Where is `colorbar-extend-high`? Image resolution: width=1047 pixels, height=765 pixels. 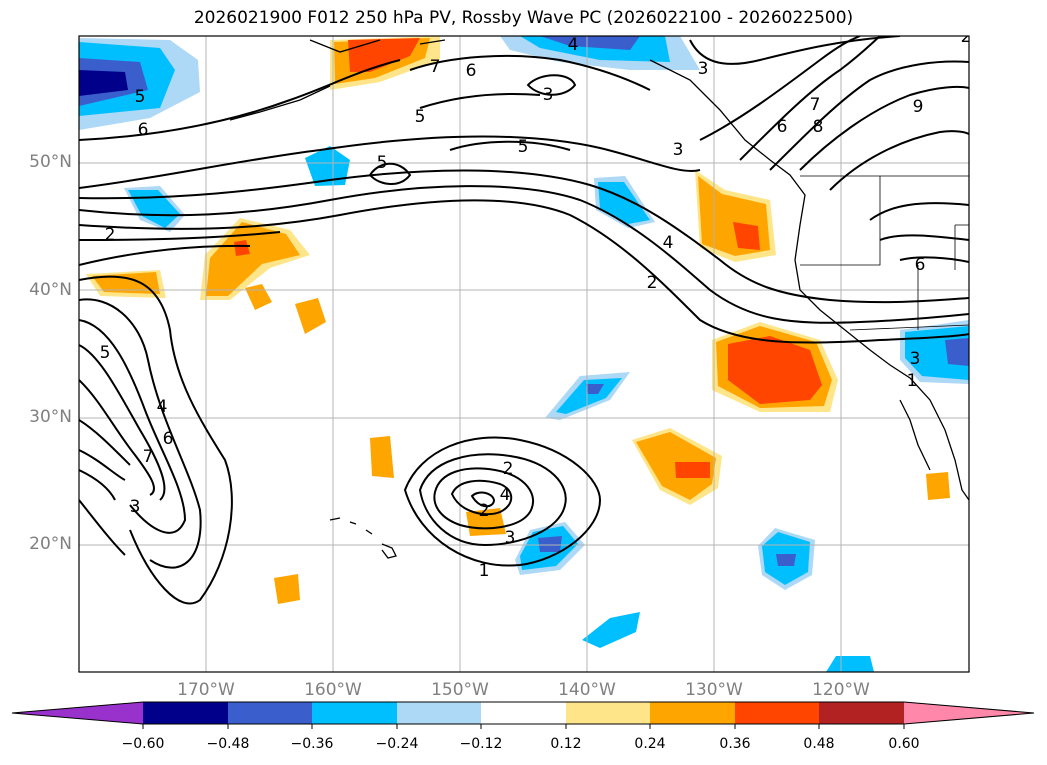
colorbar-extend-high is located at coordinates (969, 713).